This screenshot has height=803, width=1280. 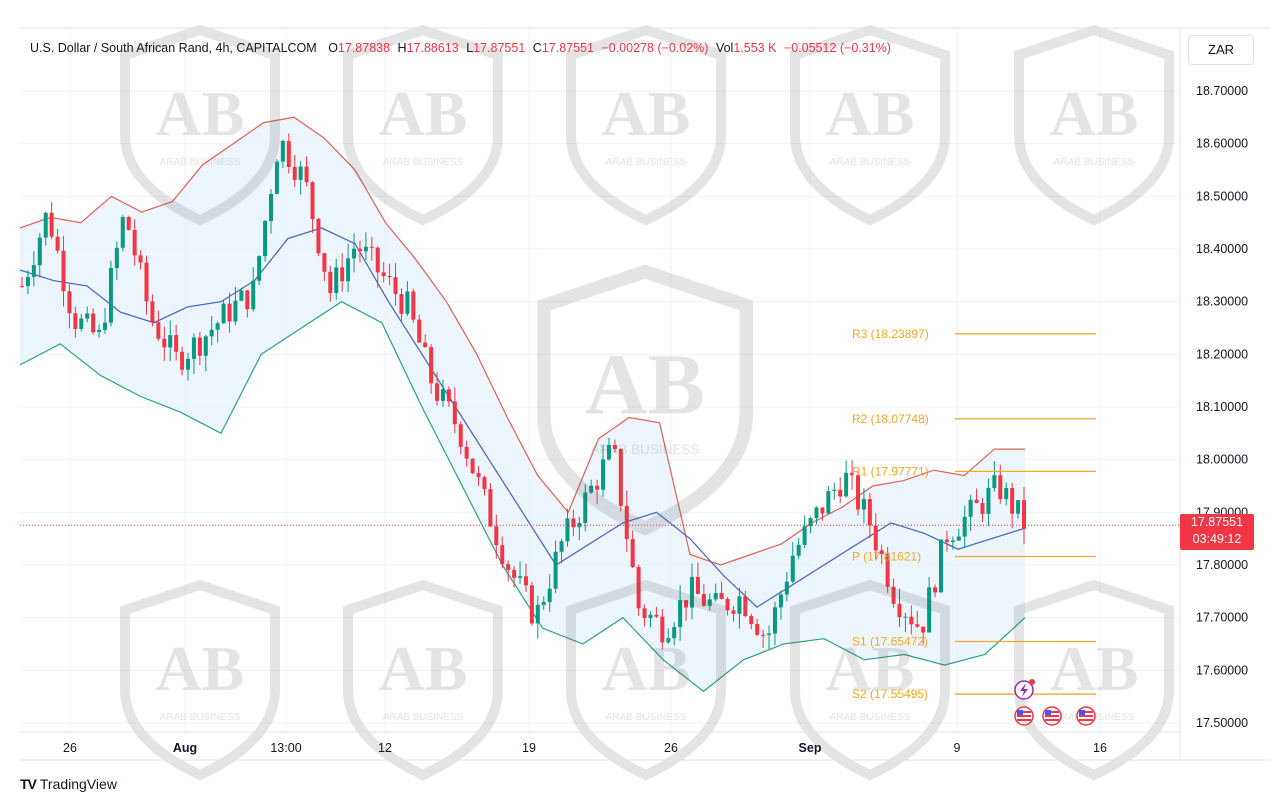 I want to click on tradingview-brand-text: TradingView, so click(x=78, y=784).